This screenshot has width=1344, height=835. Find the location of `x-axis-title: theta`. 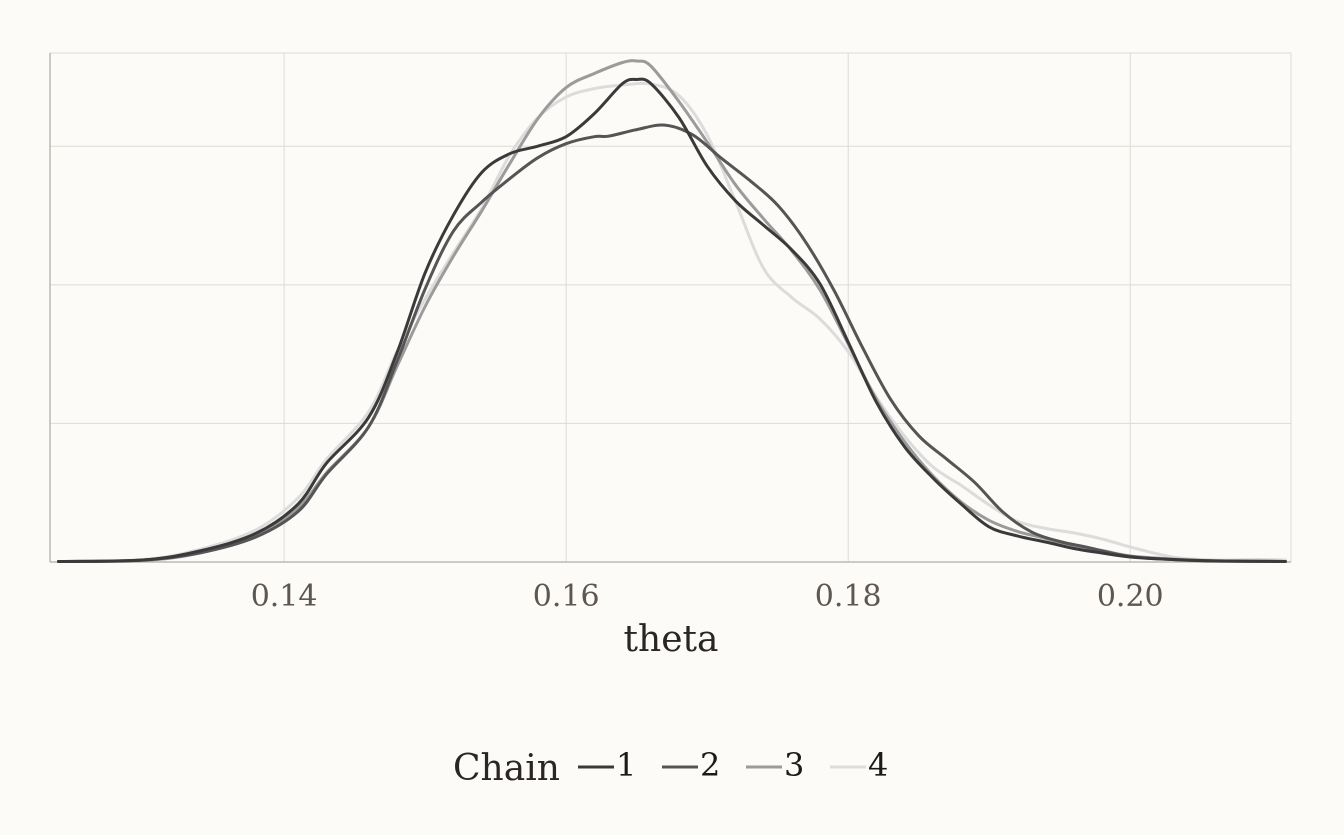

x-axis-title: theta is located at coordinates (671, 639).